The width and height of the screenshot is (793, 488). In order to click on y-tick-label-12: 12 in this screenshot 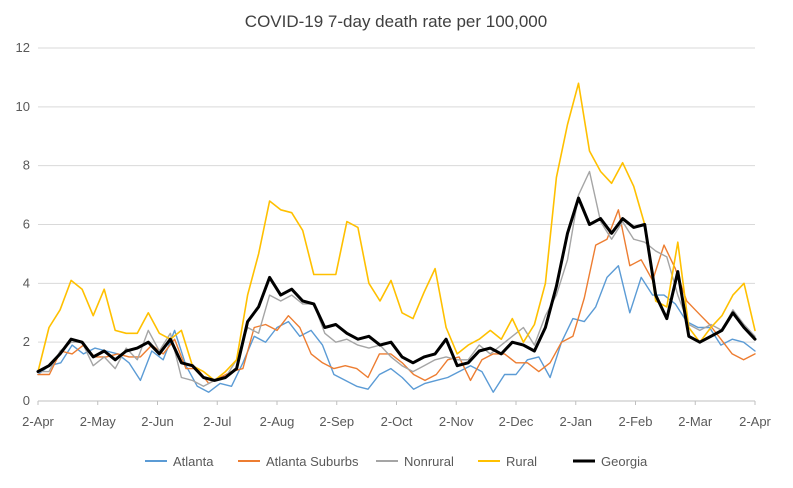, I will do `click(23, 47)`.